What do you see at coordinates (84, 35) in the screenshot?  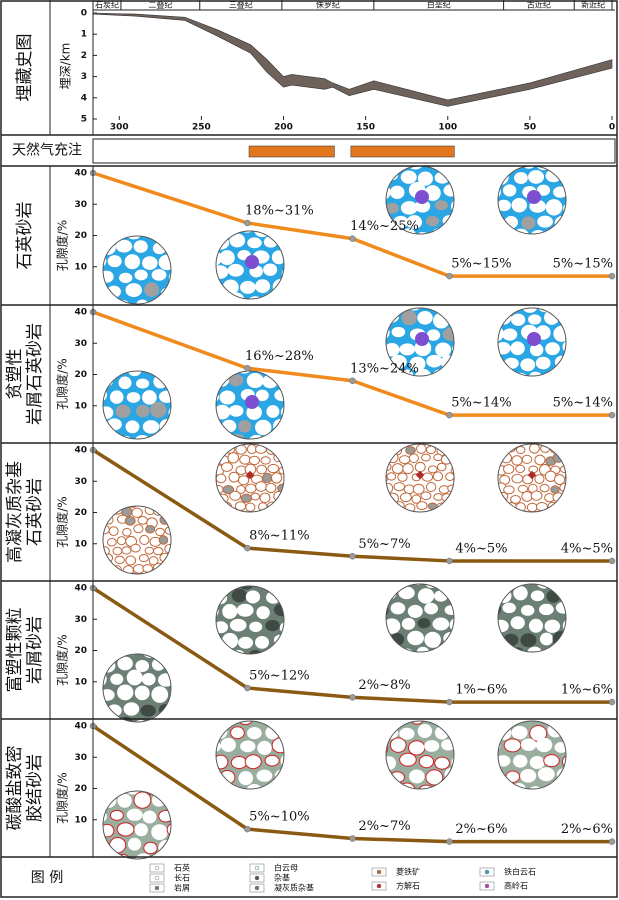 I see `y-tick-label: 1` at bounding box center [84, 35].